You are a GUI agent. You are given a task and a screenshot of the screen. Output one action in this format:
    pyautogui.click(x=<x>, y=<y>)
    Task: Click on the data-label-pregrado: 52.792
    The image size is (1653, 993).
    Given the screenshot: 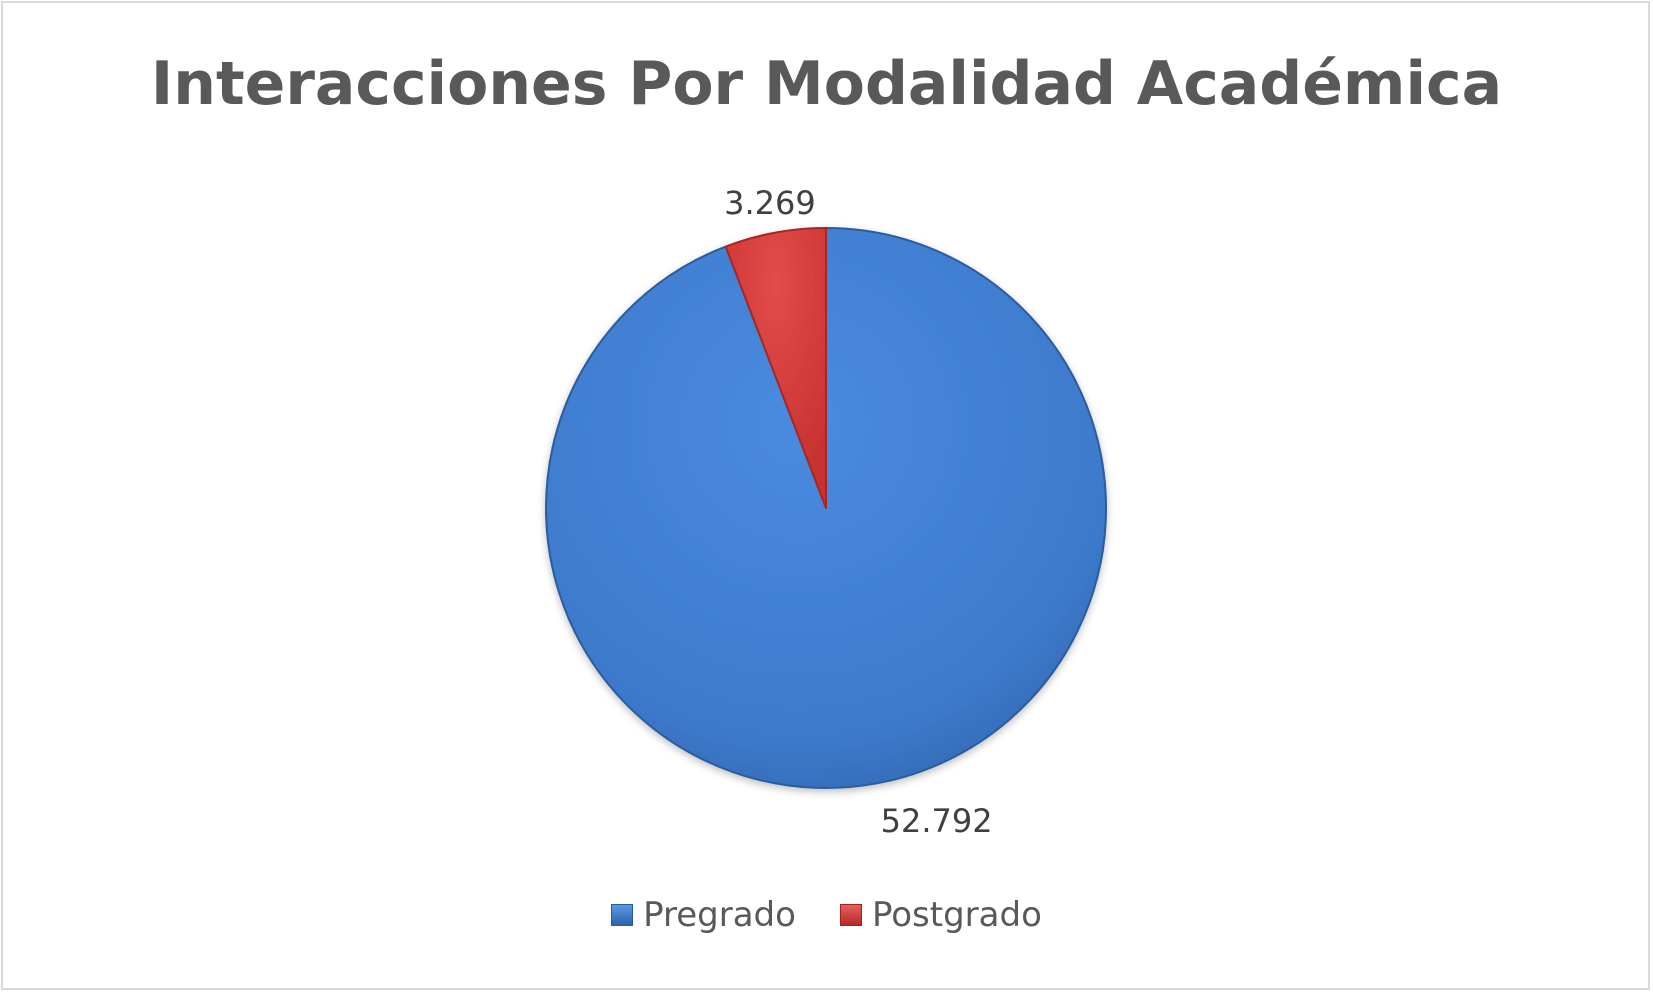 What is the action you would take?
    pyautogui.click(x=937, y=821)
    